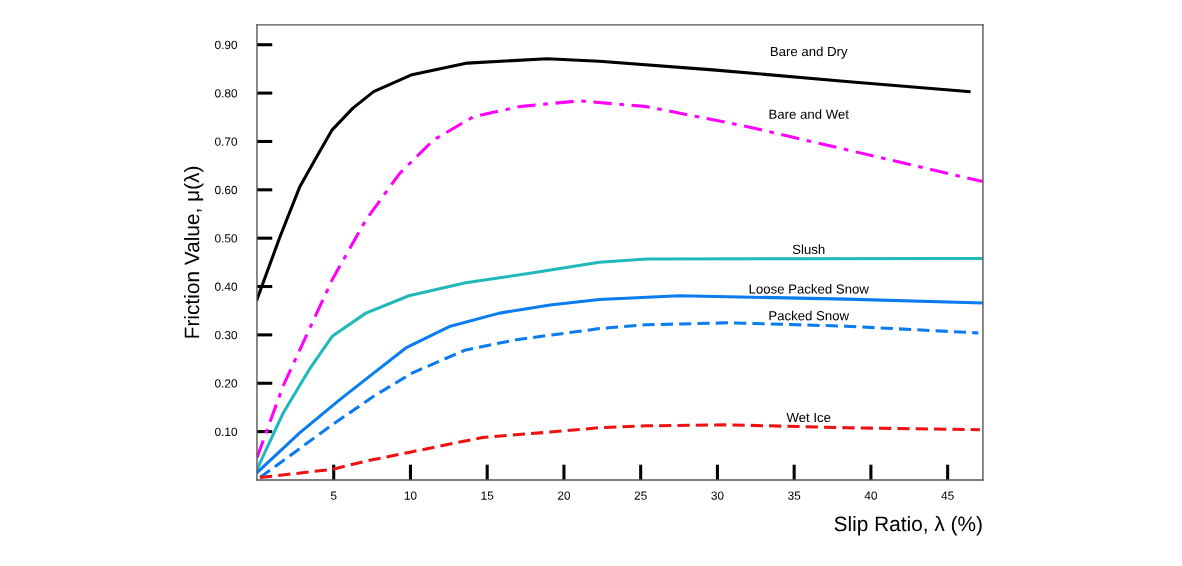 The height and width of the screenshot is (566, 1182). I want to click on y-tick-label: 0.50, so click(226, 238).